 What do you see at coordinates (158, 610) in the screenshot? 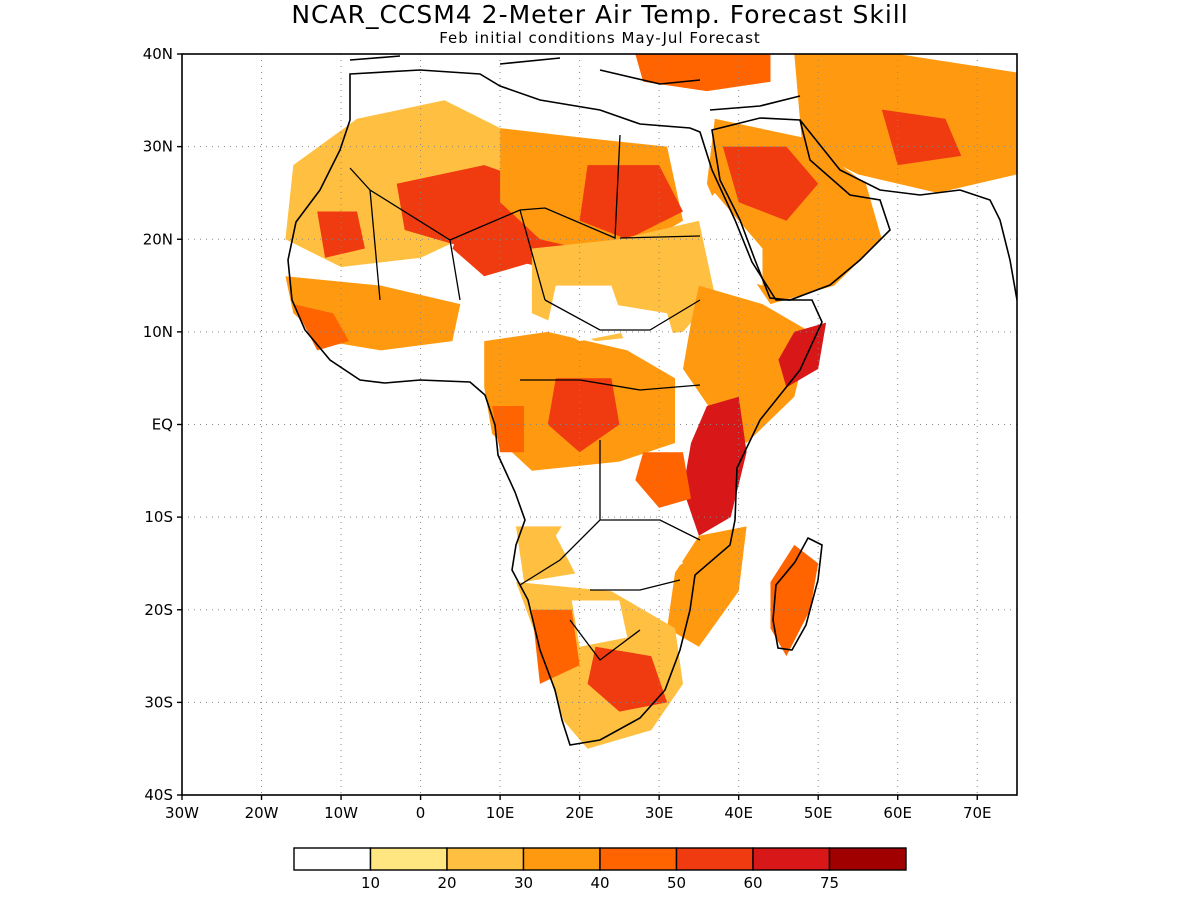
I see `lat-label: 20S` at bounding box center [158, 610].